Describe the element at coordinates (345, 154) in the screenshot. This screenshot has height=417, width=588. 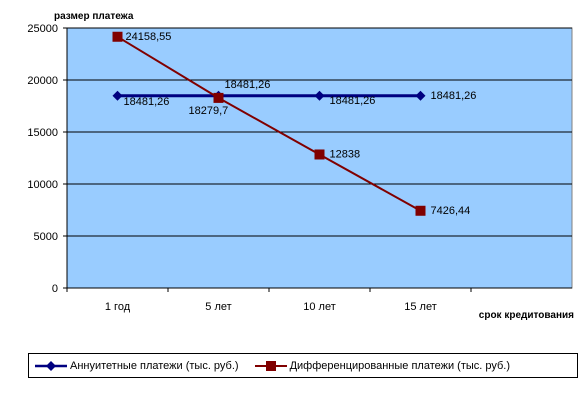
I see `data-label: 12838` at that location.